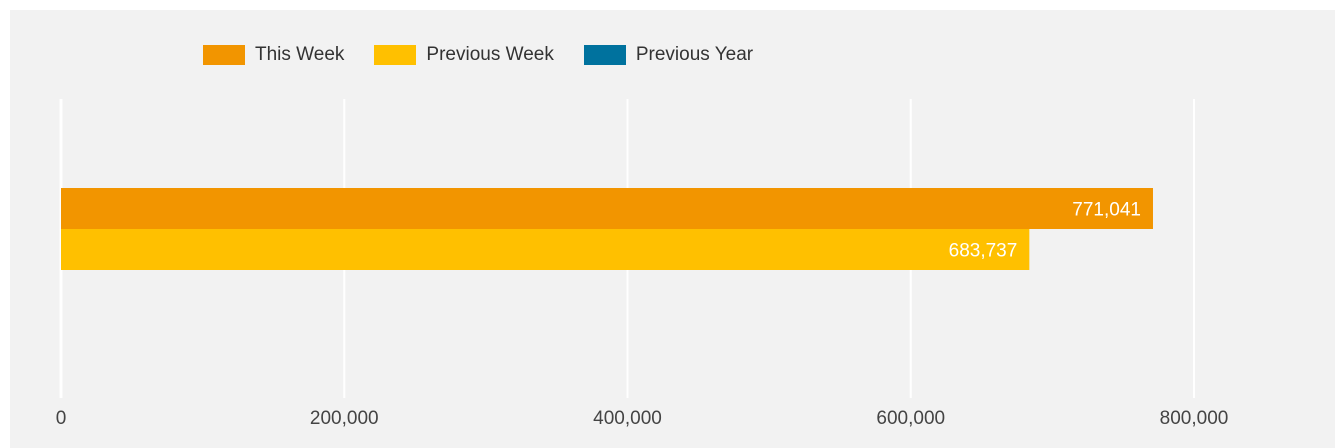  I want to click on legend-swatch-previous-week, so click(395, 55).